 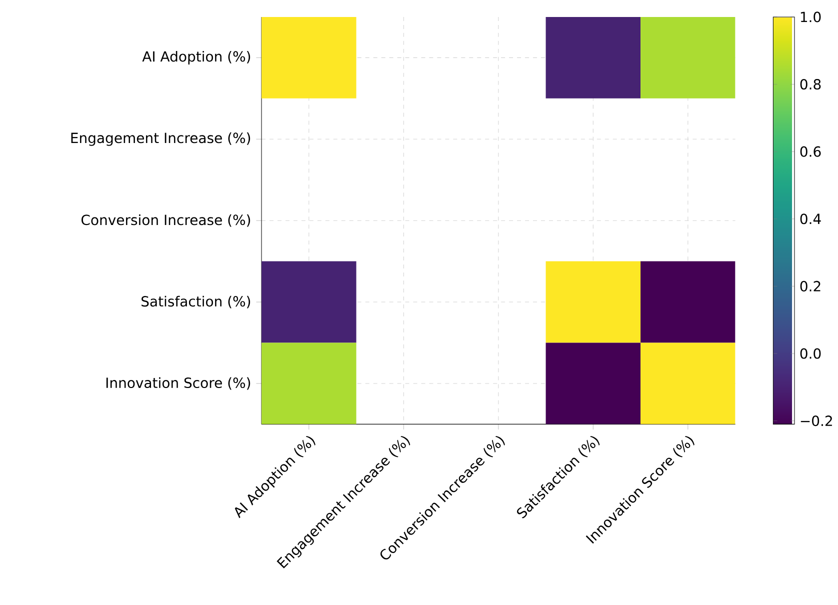 I want to click on color-bar-label: 0.6, so click(x=810, y=151).